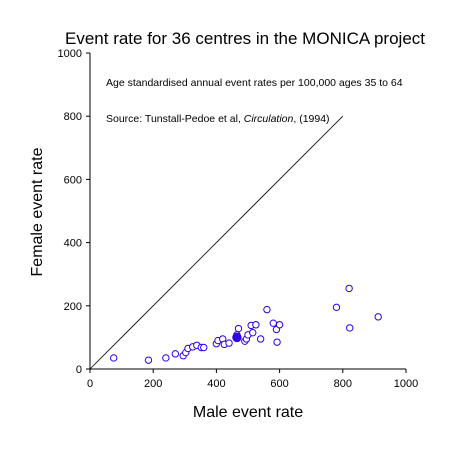 The width and height of the screenshot is (450, 450). I want to click on source-suffix: , (1994), so click(311, 119).